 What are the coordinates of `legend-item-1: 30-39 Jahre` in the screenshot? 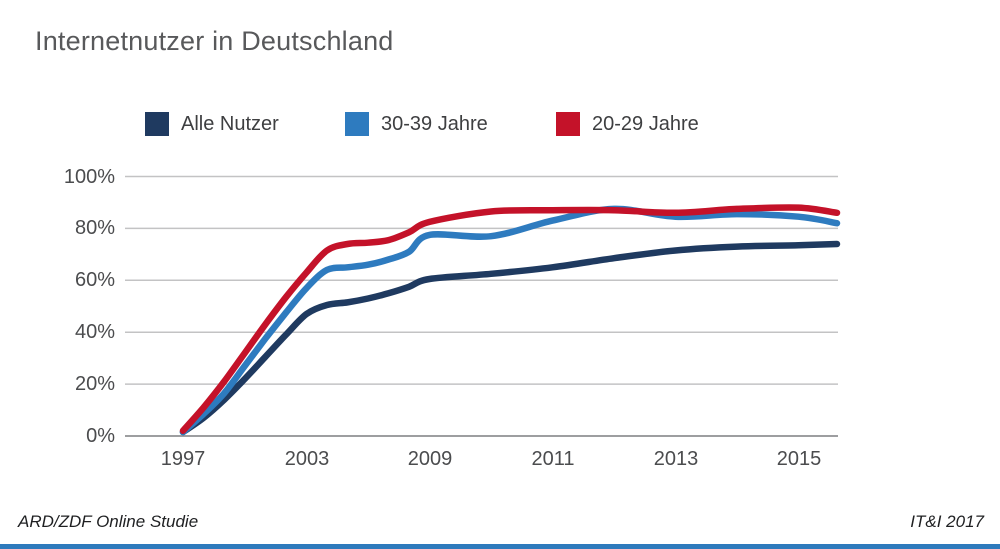 It's located at (416, 124).